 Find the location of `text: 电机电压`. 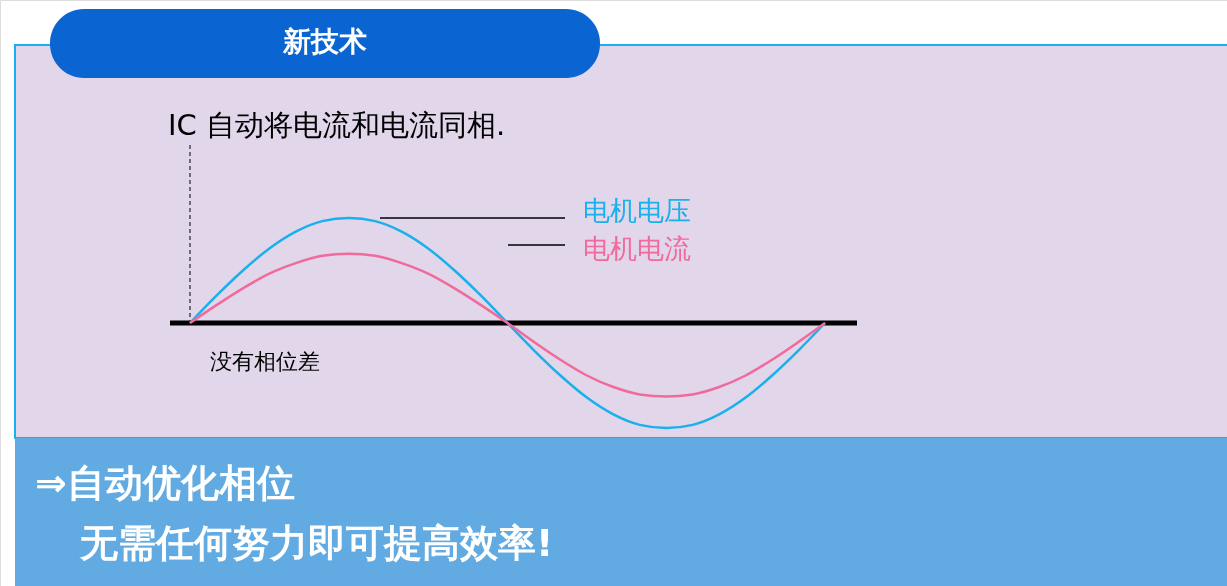

text: 电机电压 is located at coordinates (637, 210).